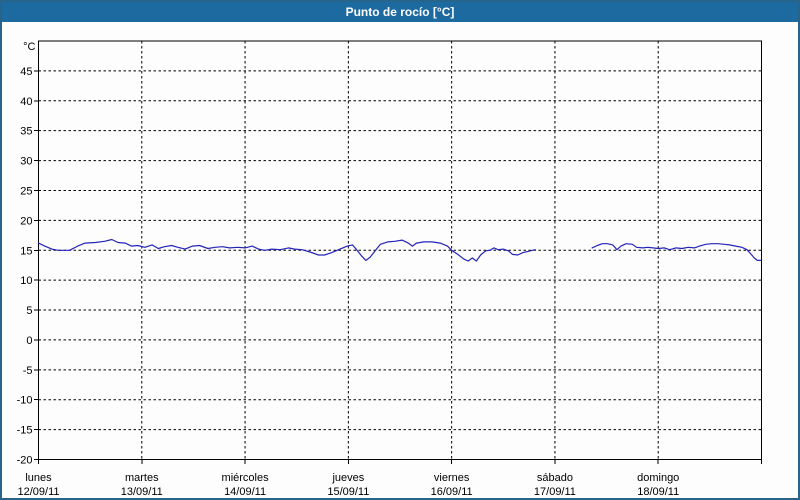  What do you see at coordinates (26, 251) in the screenshot?
I see `y-tick-label: 15` at bounding box center [26, 251].